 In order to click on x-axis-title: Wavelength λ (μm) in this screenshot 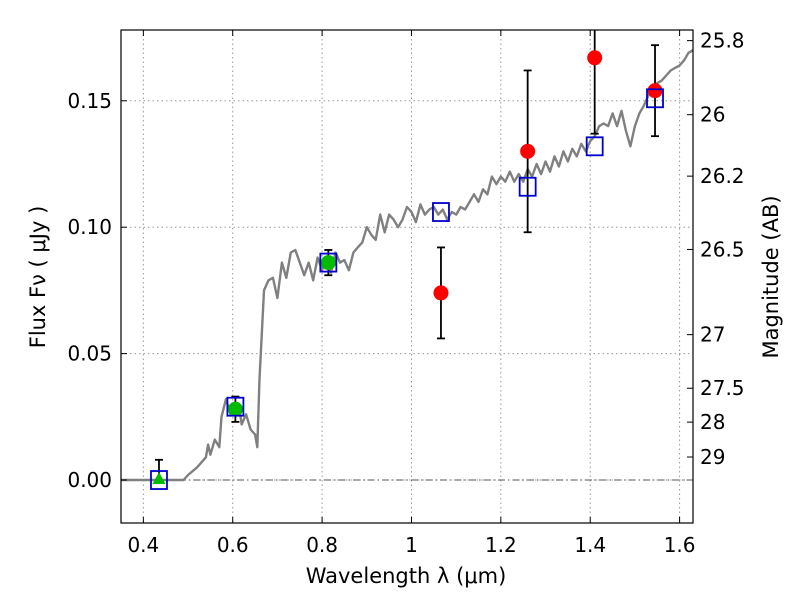, I will do `click(406, 576)`.